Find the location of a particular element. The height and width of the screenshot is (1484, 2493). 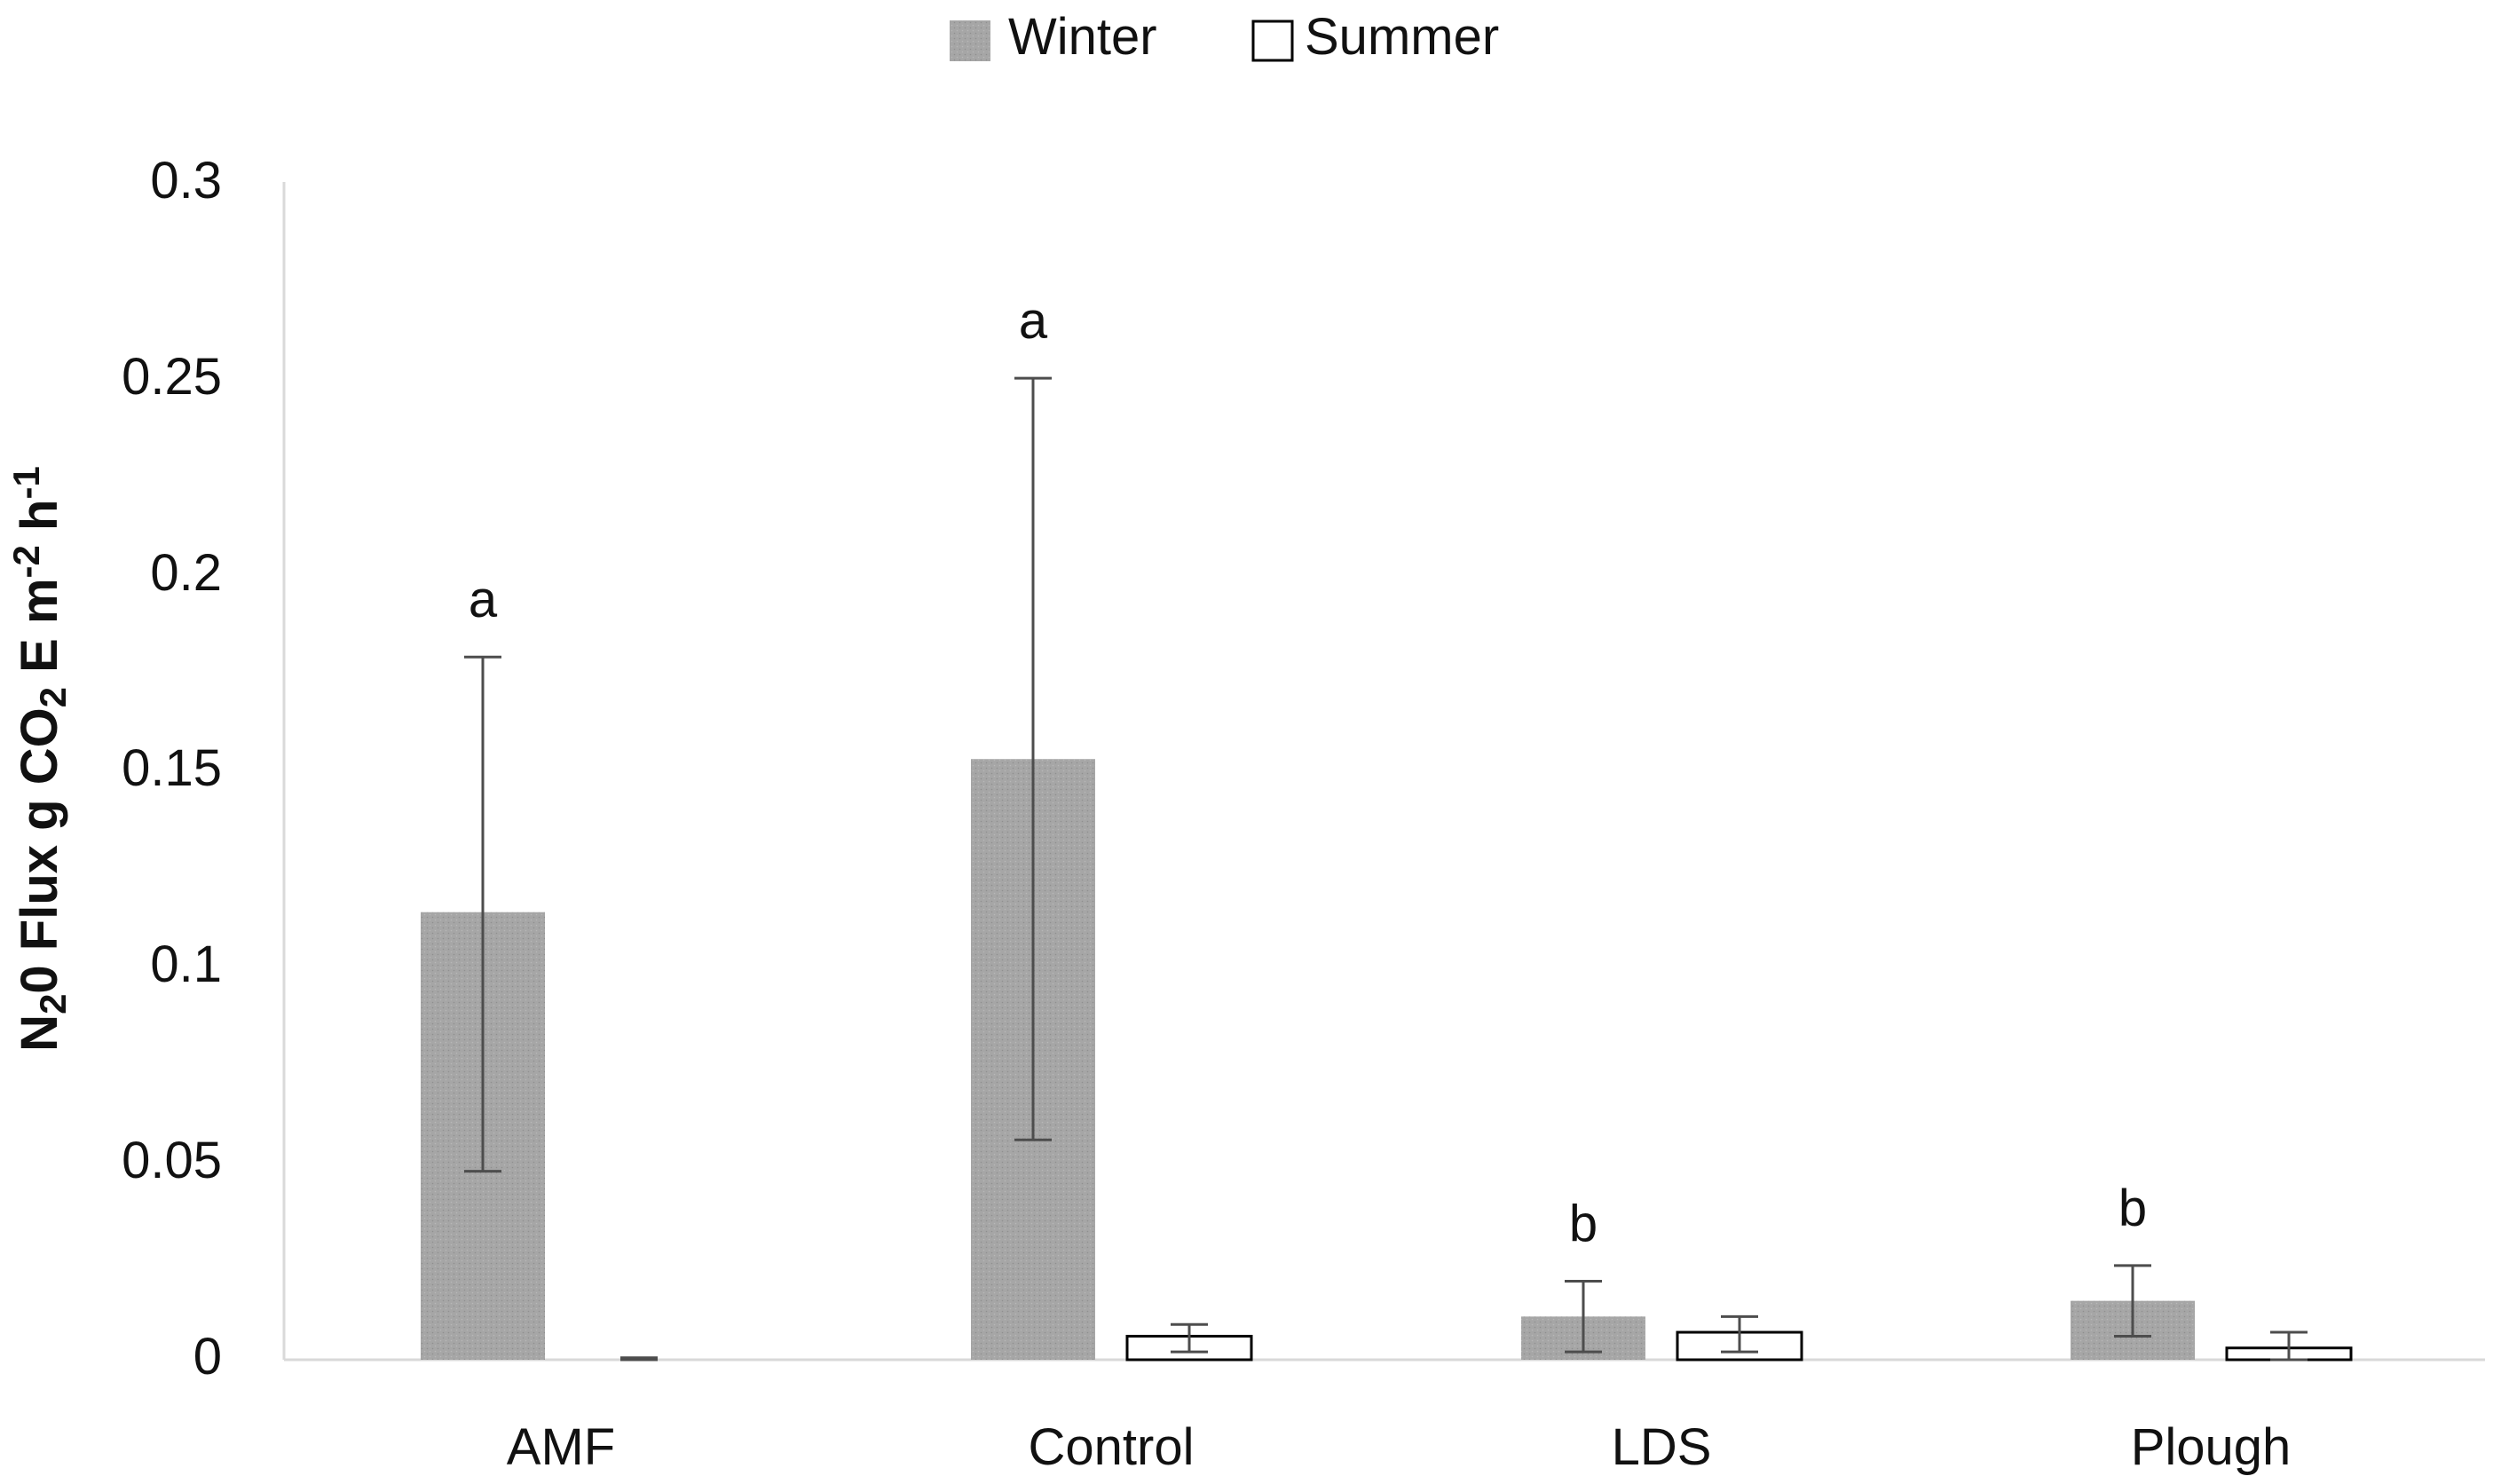

y-tick-label-0.25: 0.25 is located at coordinates (172, 377).